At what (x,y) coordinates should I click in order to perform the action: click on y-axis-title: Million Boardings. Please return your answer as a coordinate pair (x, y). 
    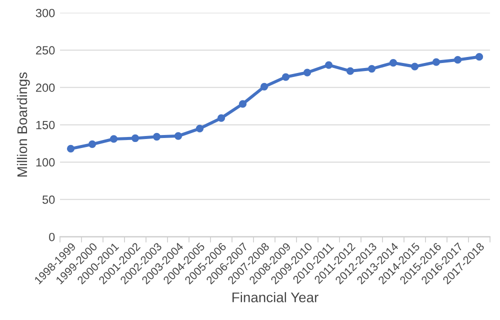
    Looking at the image, I should click on (23, 124).